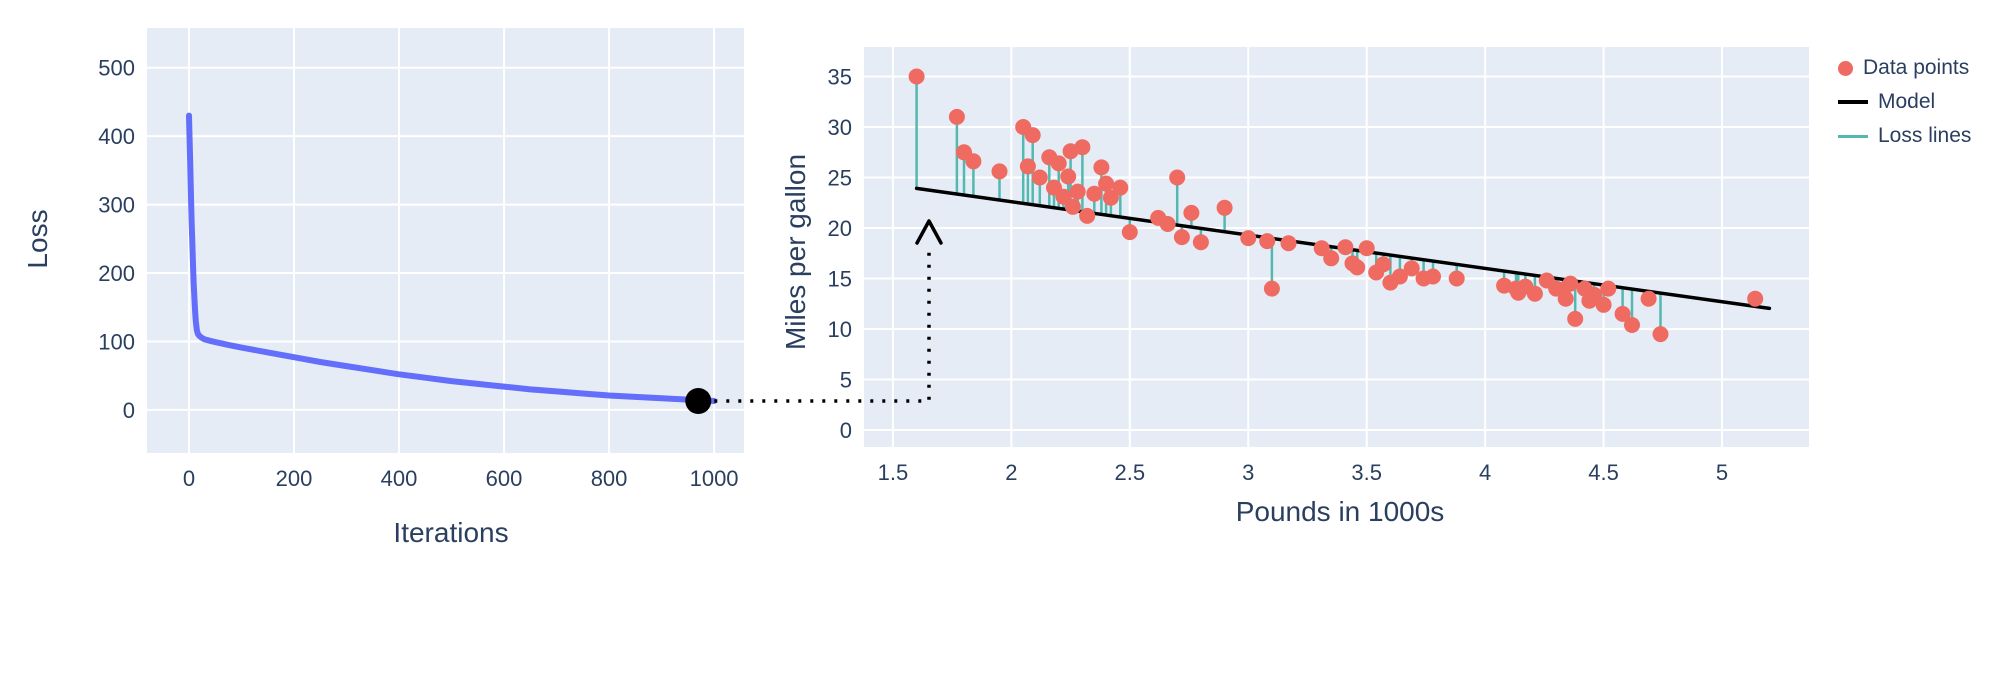 Image resolution: width=2000 pixels, height=677 pixels. I want to click on loss-curve, so click(452, 258).